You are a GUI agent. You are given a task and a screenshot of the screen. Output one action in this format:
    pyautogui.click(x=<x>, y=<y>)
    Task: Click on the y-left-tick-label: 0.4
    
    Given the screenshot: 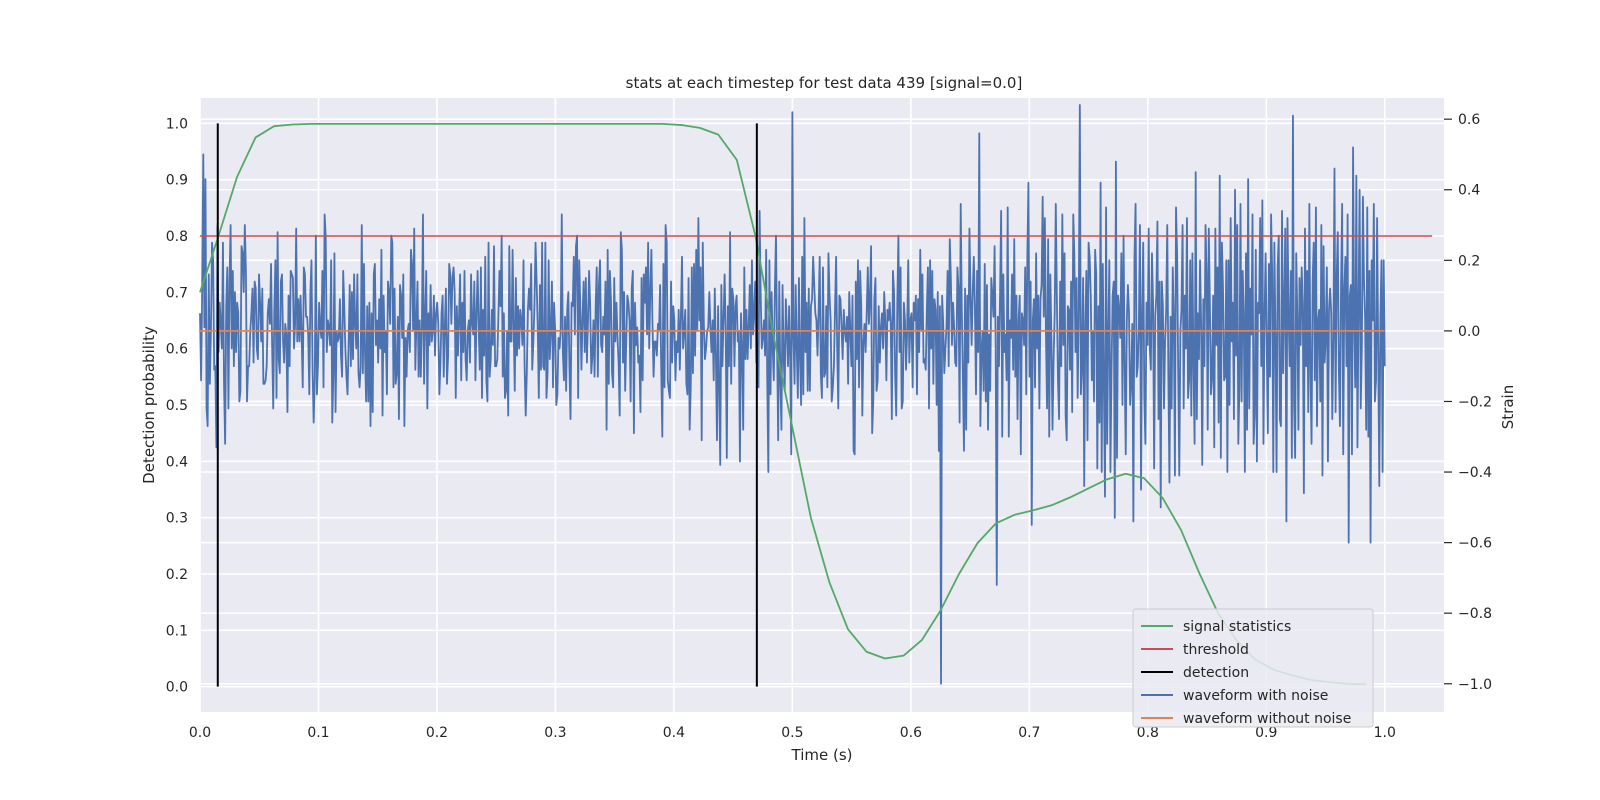 What is the action you would take?
    pyautogui.click(x=177, y=462)
    